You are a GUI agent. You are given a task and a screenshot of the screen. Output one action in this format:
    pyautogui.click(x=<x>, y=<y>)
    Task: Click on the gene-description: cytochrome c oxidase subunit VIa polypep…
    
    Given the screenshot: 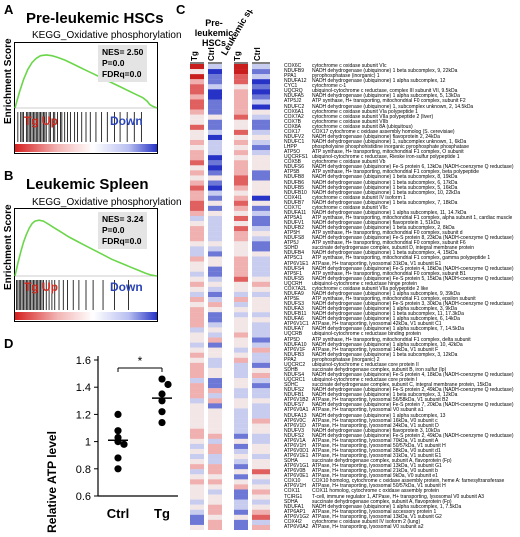 What is the action you would take?
    pyautogui.click(x=365, y=111)
    